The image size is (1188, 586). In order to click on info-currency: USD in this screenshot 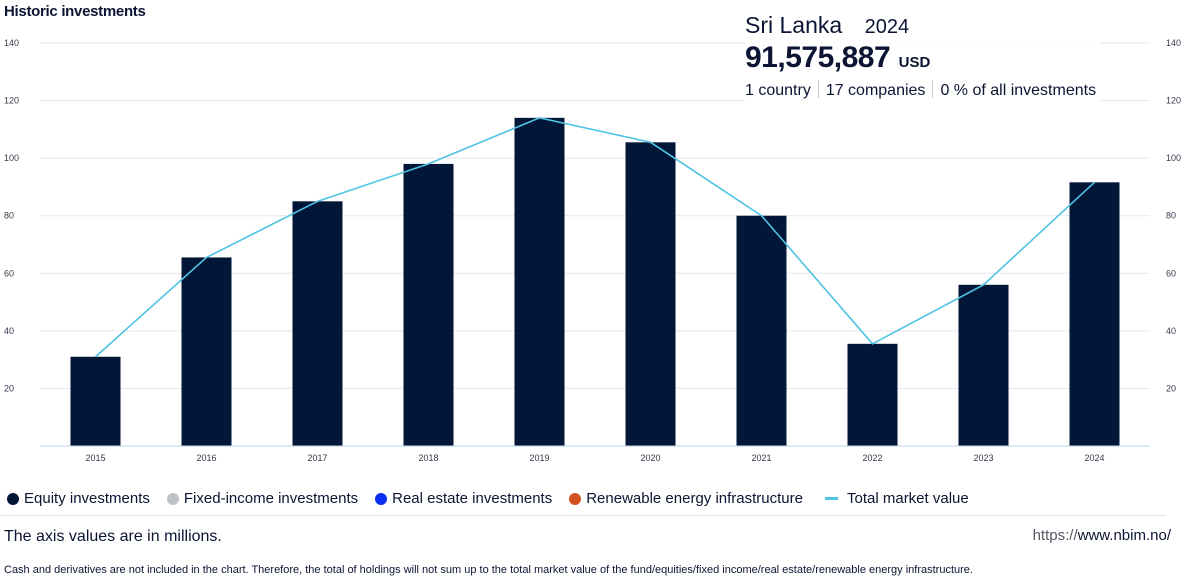, I will do `click(914, 62)`.